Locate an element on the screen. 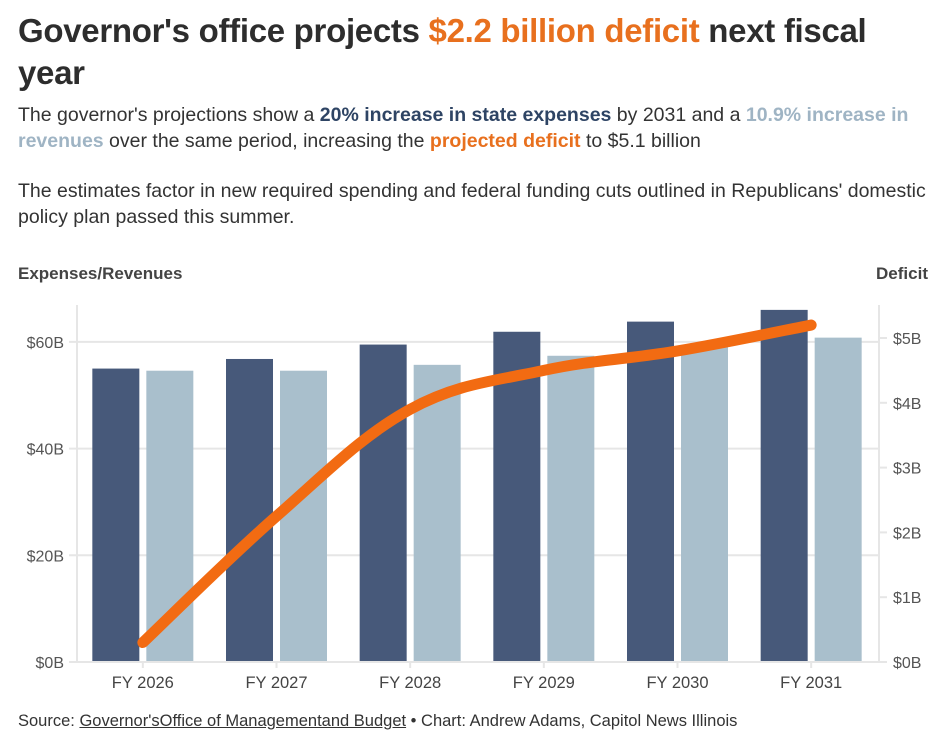 The width and height of the screenshot is (950, 743). left-tick-label: $0B is located at coordinates (50, 663).